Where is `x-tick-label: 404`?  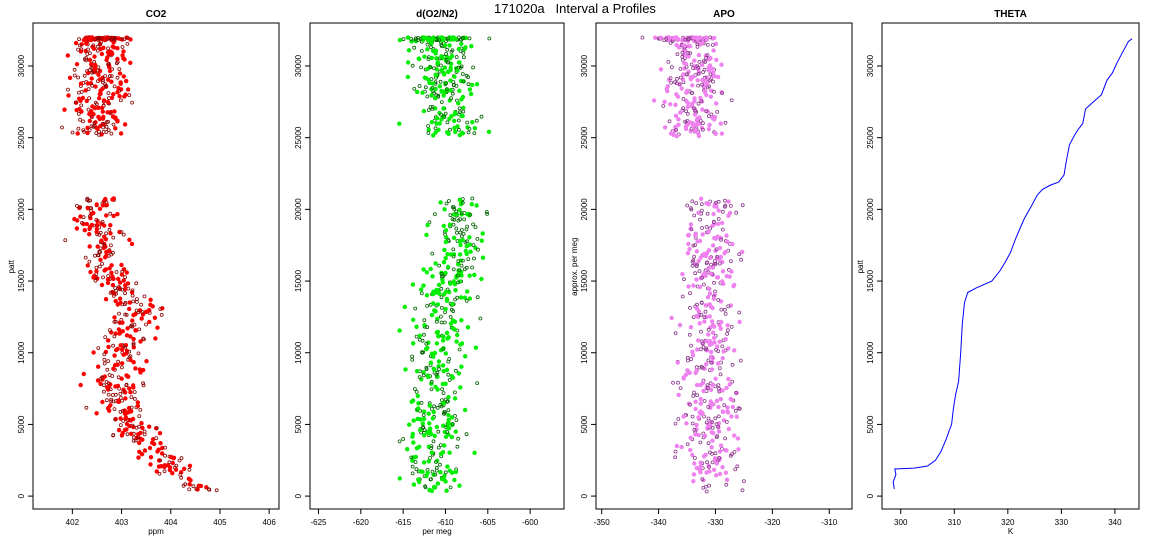 x-tick-label: 404 is located at coordinates (171, 522).